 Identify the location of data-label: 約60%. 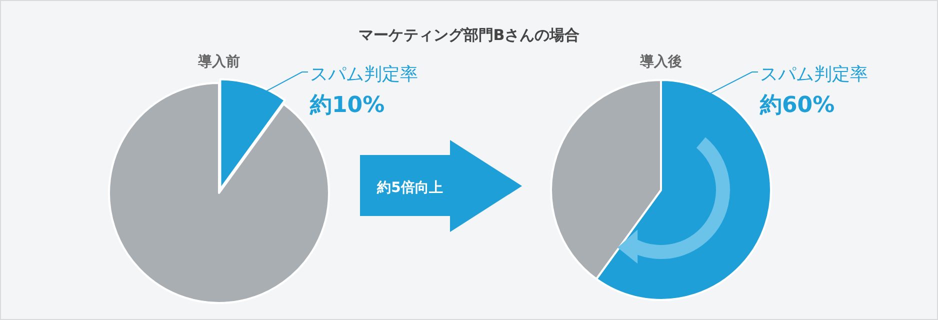
(797, 105).